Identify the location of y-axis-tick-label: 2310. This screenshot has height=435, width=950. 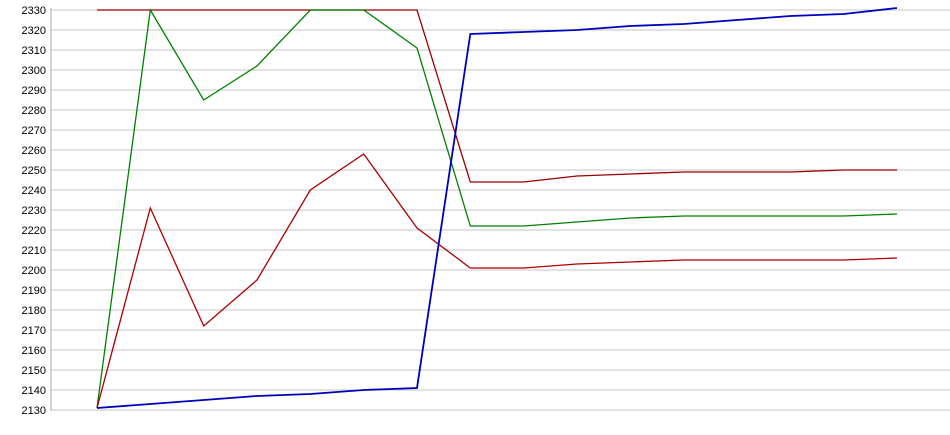
(34, 51).